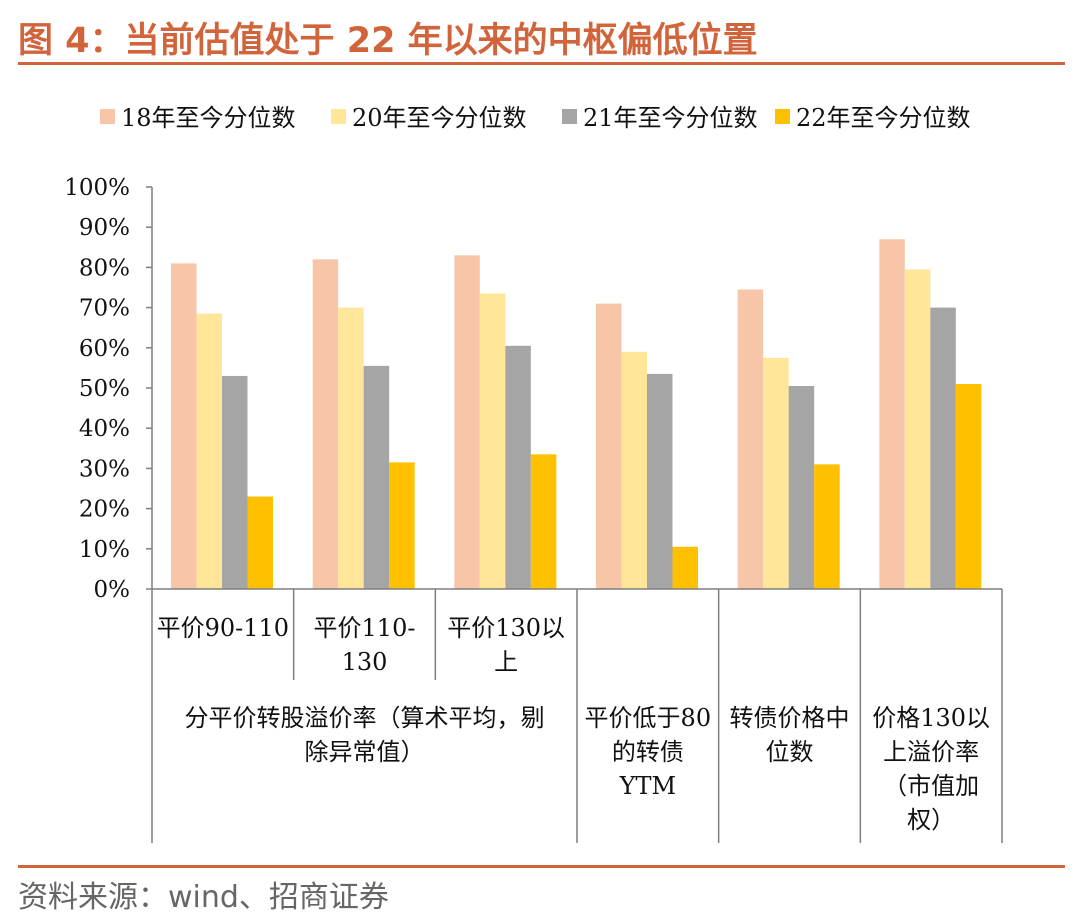  Describe the element at coordinates (104, 469) in the screenshot. I see `y-tick-label: 30%` at that location.